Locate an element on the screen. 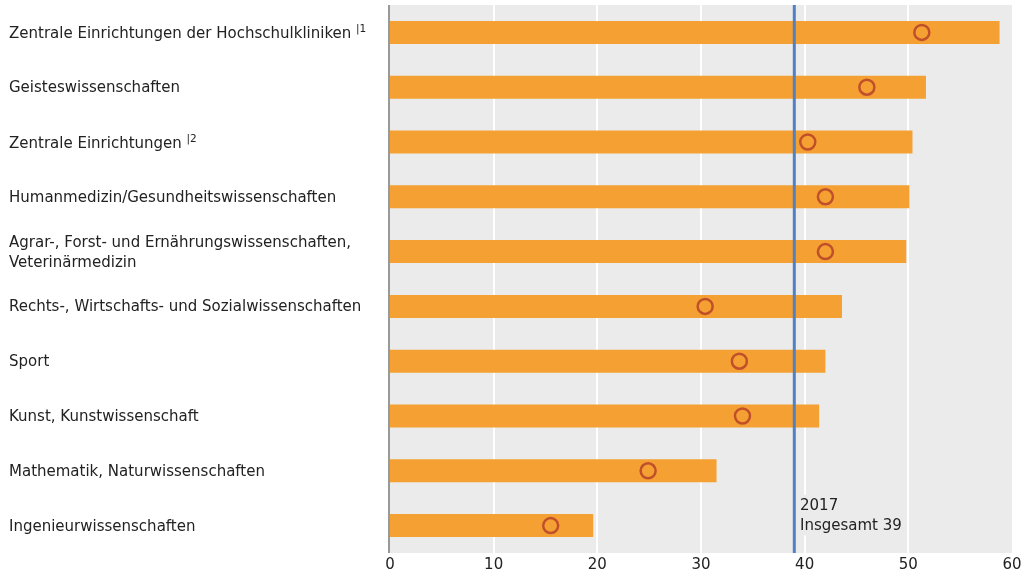 The image size is (1027, 583). y-tick-label: Agrar-, Forst- und Ernährungswissenschaften, Veterinärmedizin is located at coordinates (180, 252).